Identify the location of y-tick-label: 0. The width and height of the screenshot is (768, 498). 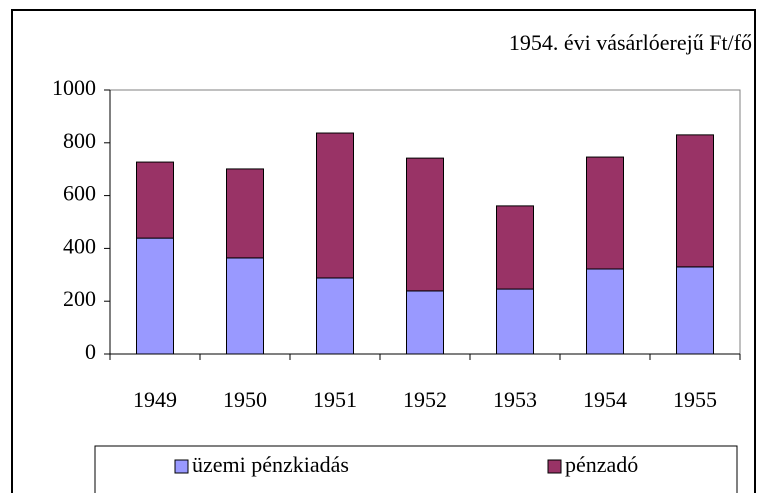
(90, 351).